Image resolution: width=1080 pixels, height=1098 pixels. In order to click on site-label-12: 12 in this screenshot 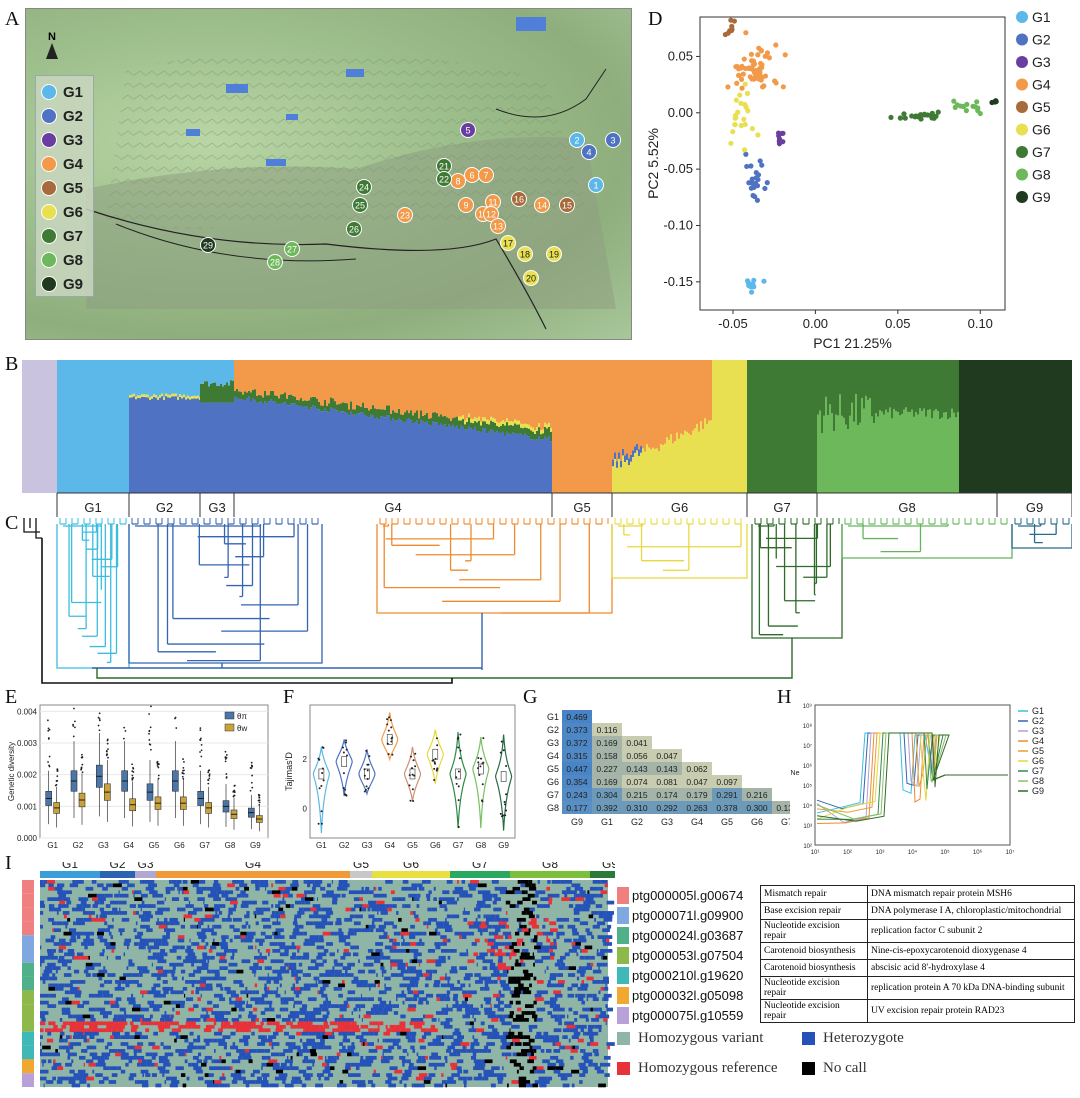, I will do `click(491, 215)`.